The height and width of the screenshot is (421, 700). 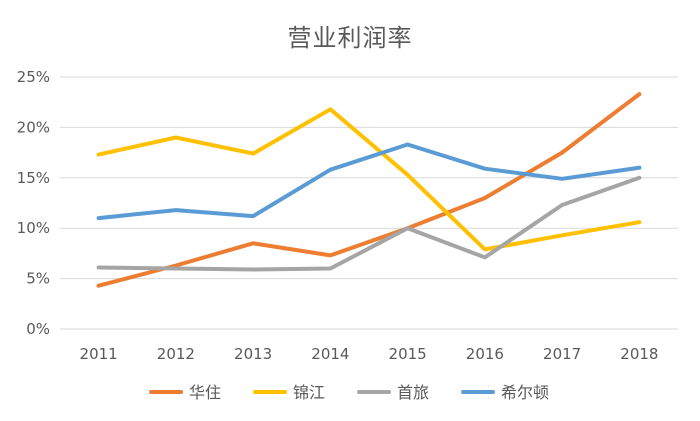 What do you see at coordinates (253, 354) in the screenshot?
I see `x-tick-label: 2013` at bounding box center [253, 354].